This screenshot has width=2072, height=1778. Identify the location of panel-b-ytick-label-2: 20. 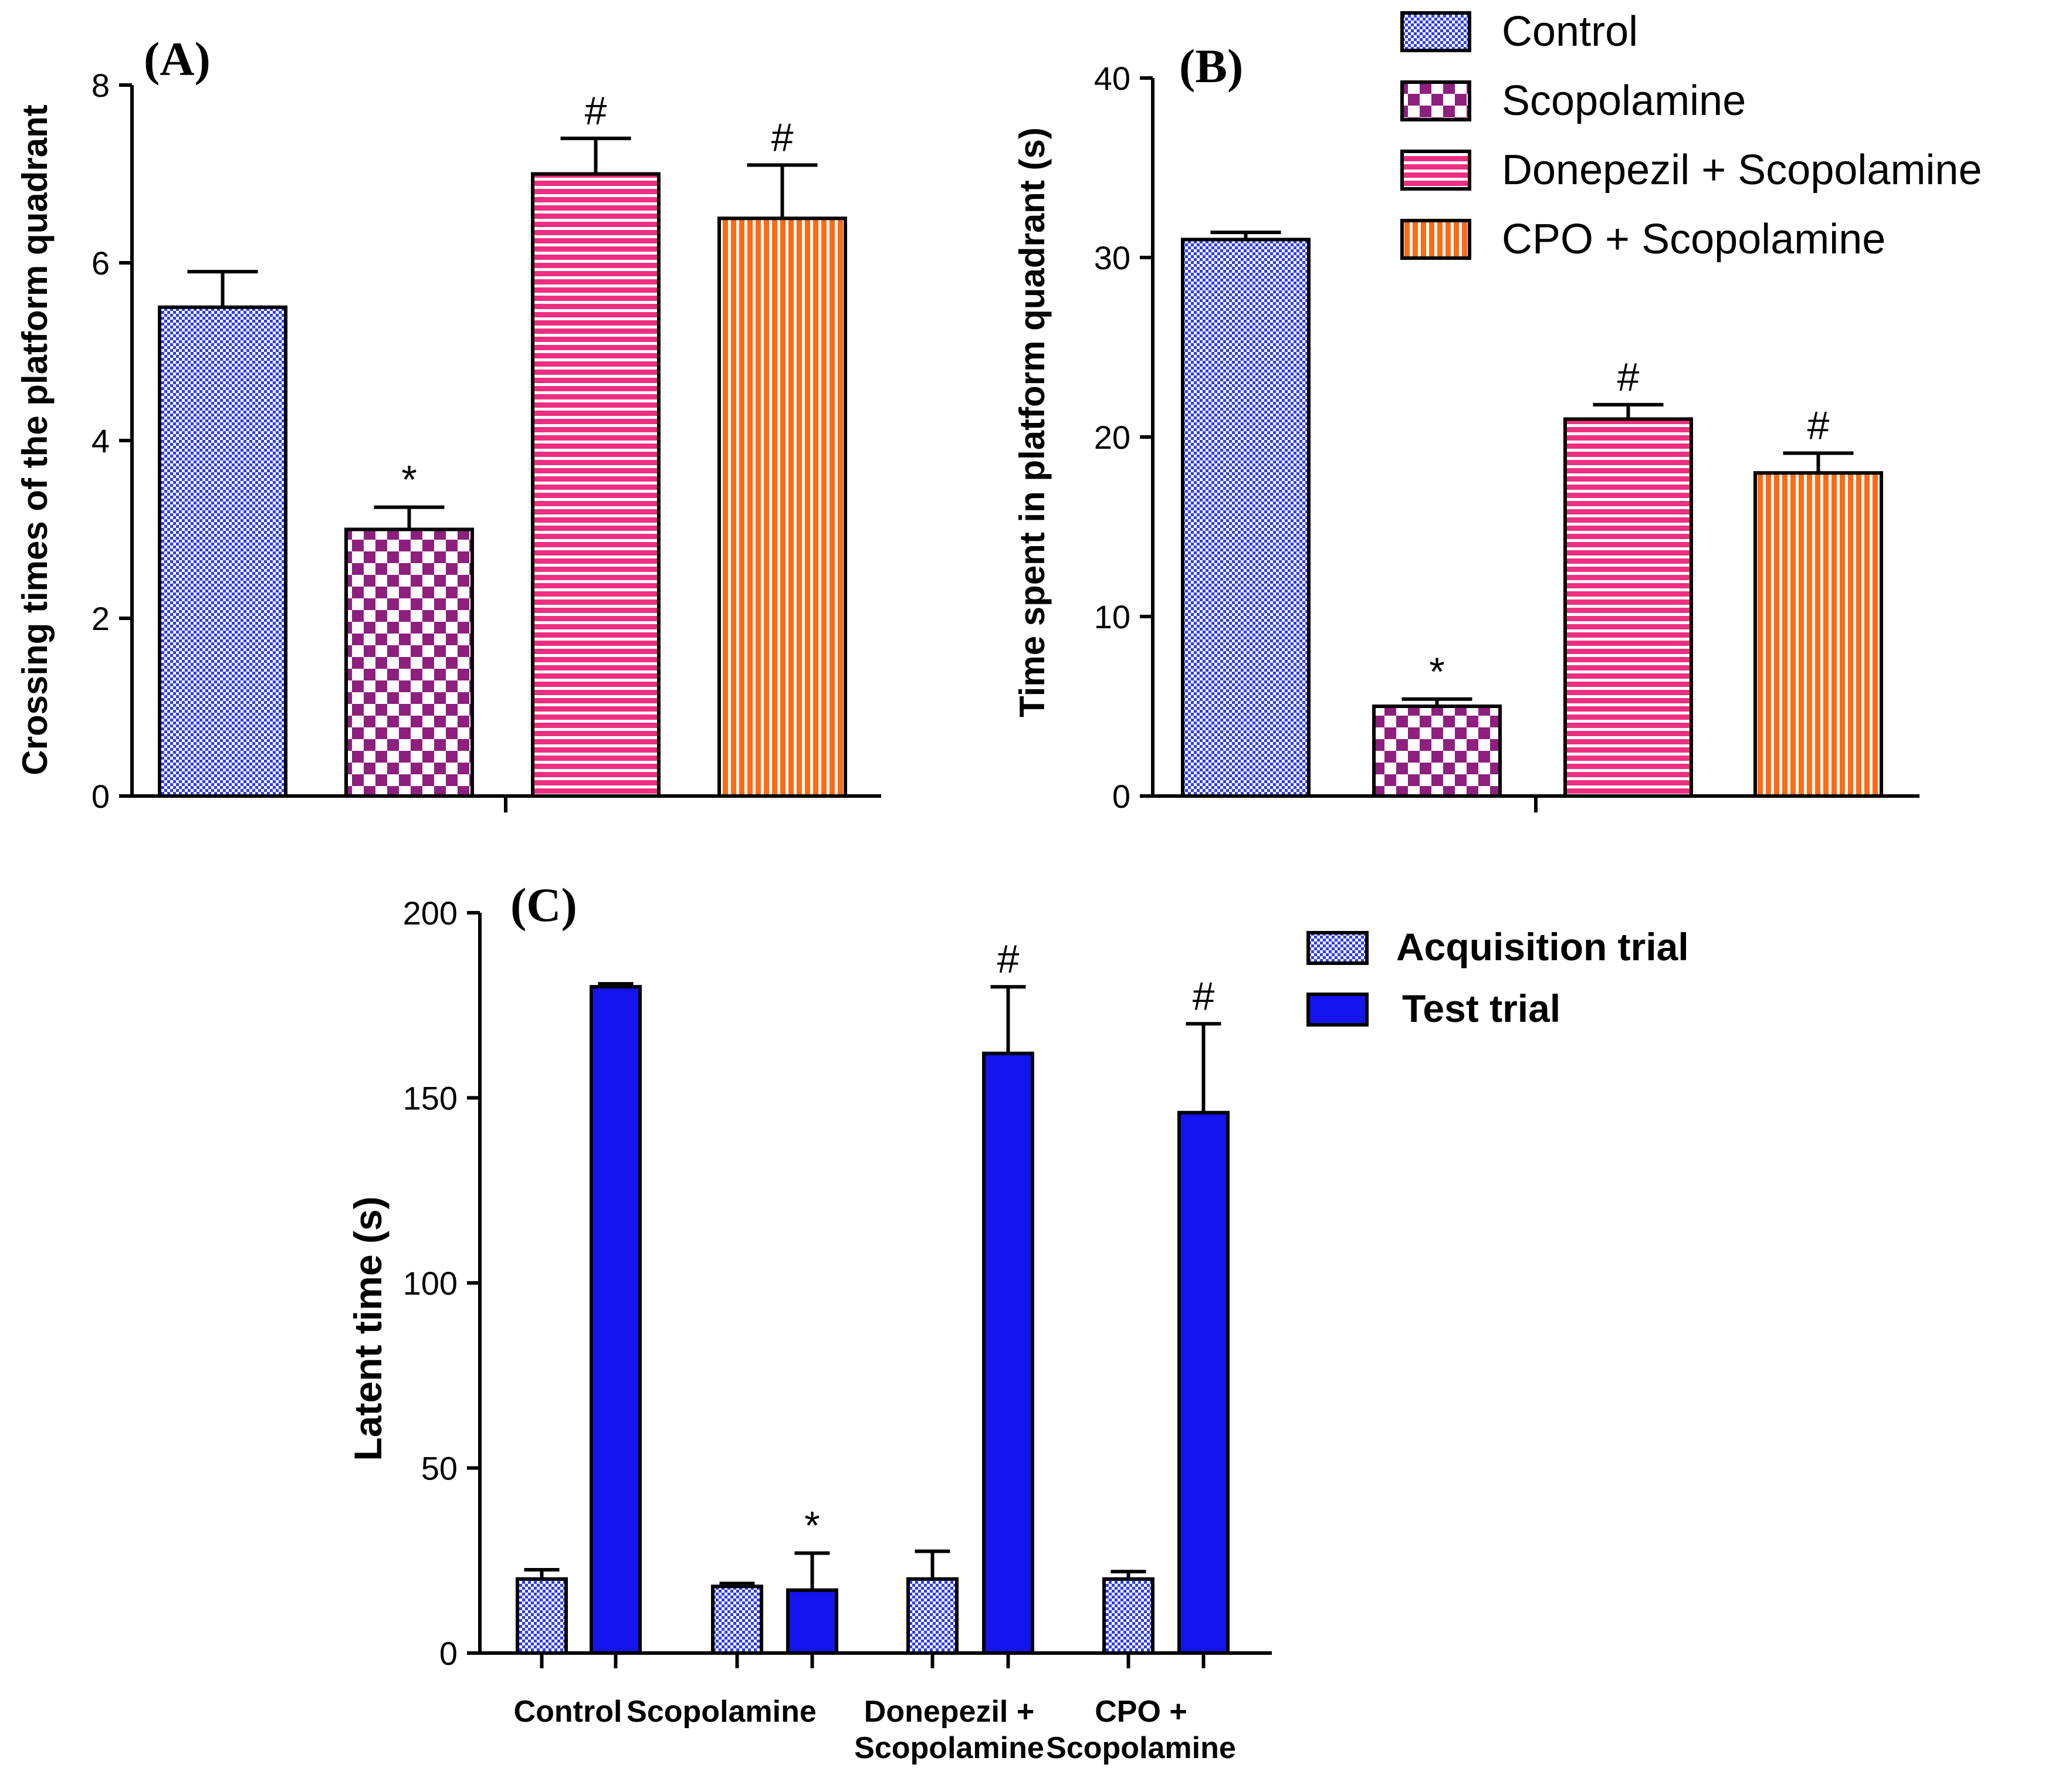
(1112, 437).